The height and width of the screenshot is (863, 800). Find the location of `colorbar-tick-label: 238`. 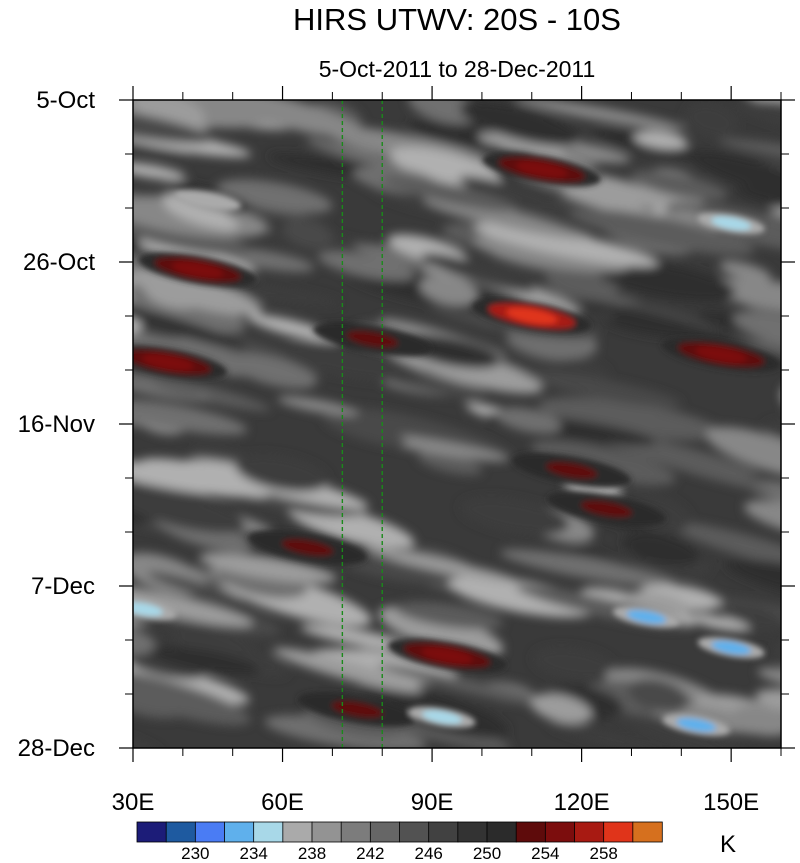

colorbar-tick-label: 238 is located at coordinates (312, 853).